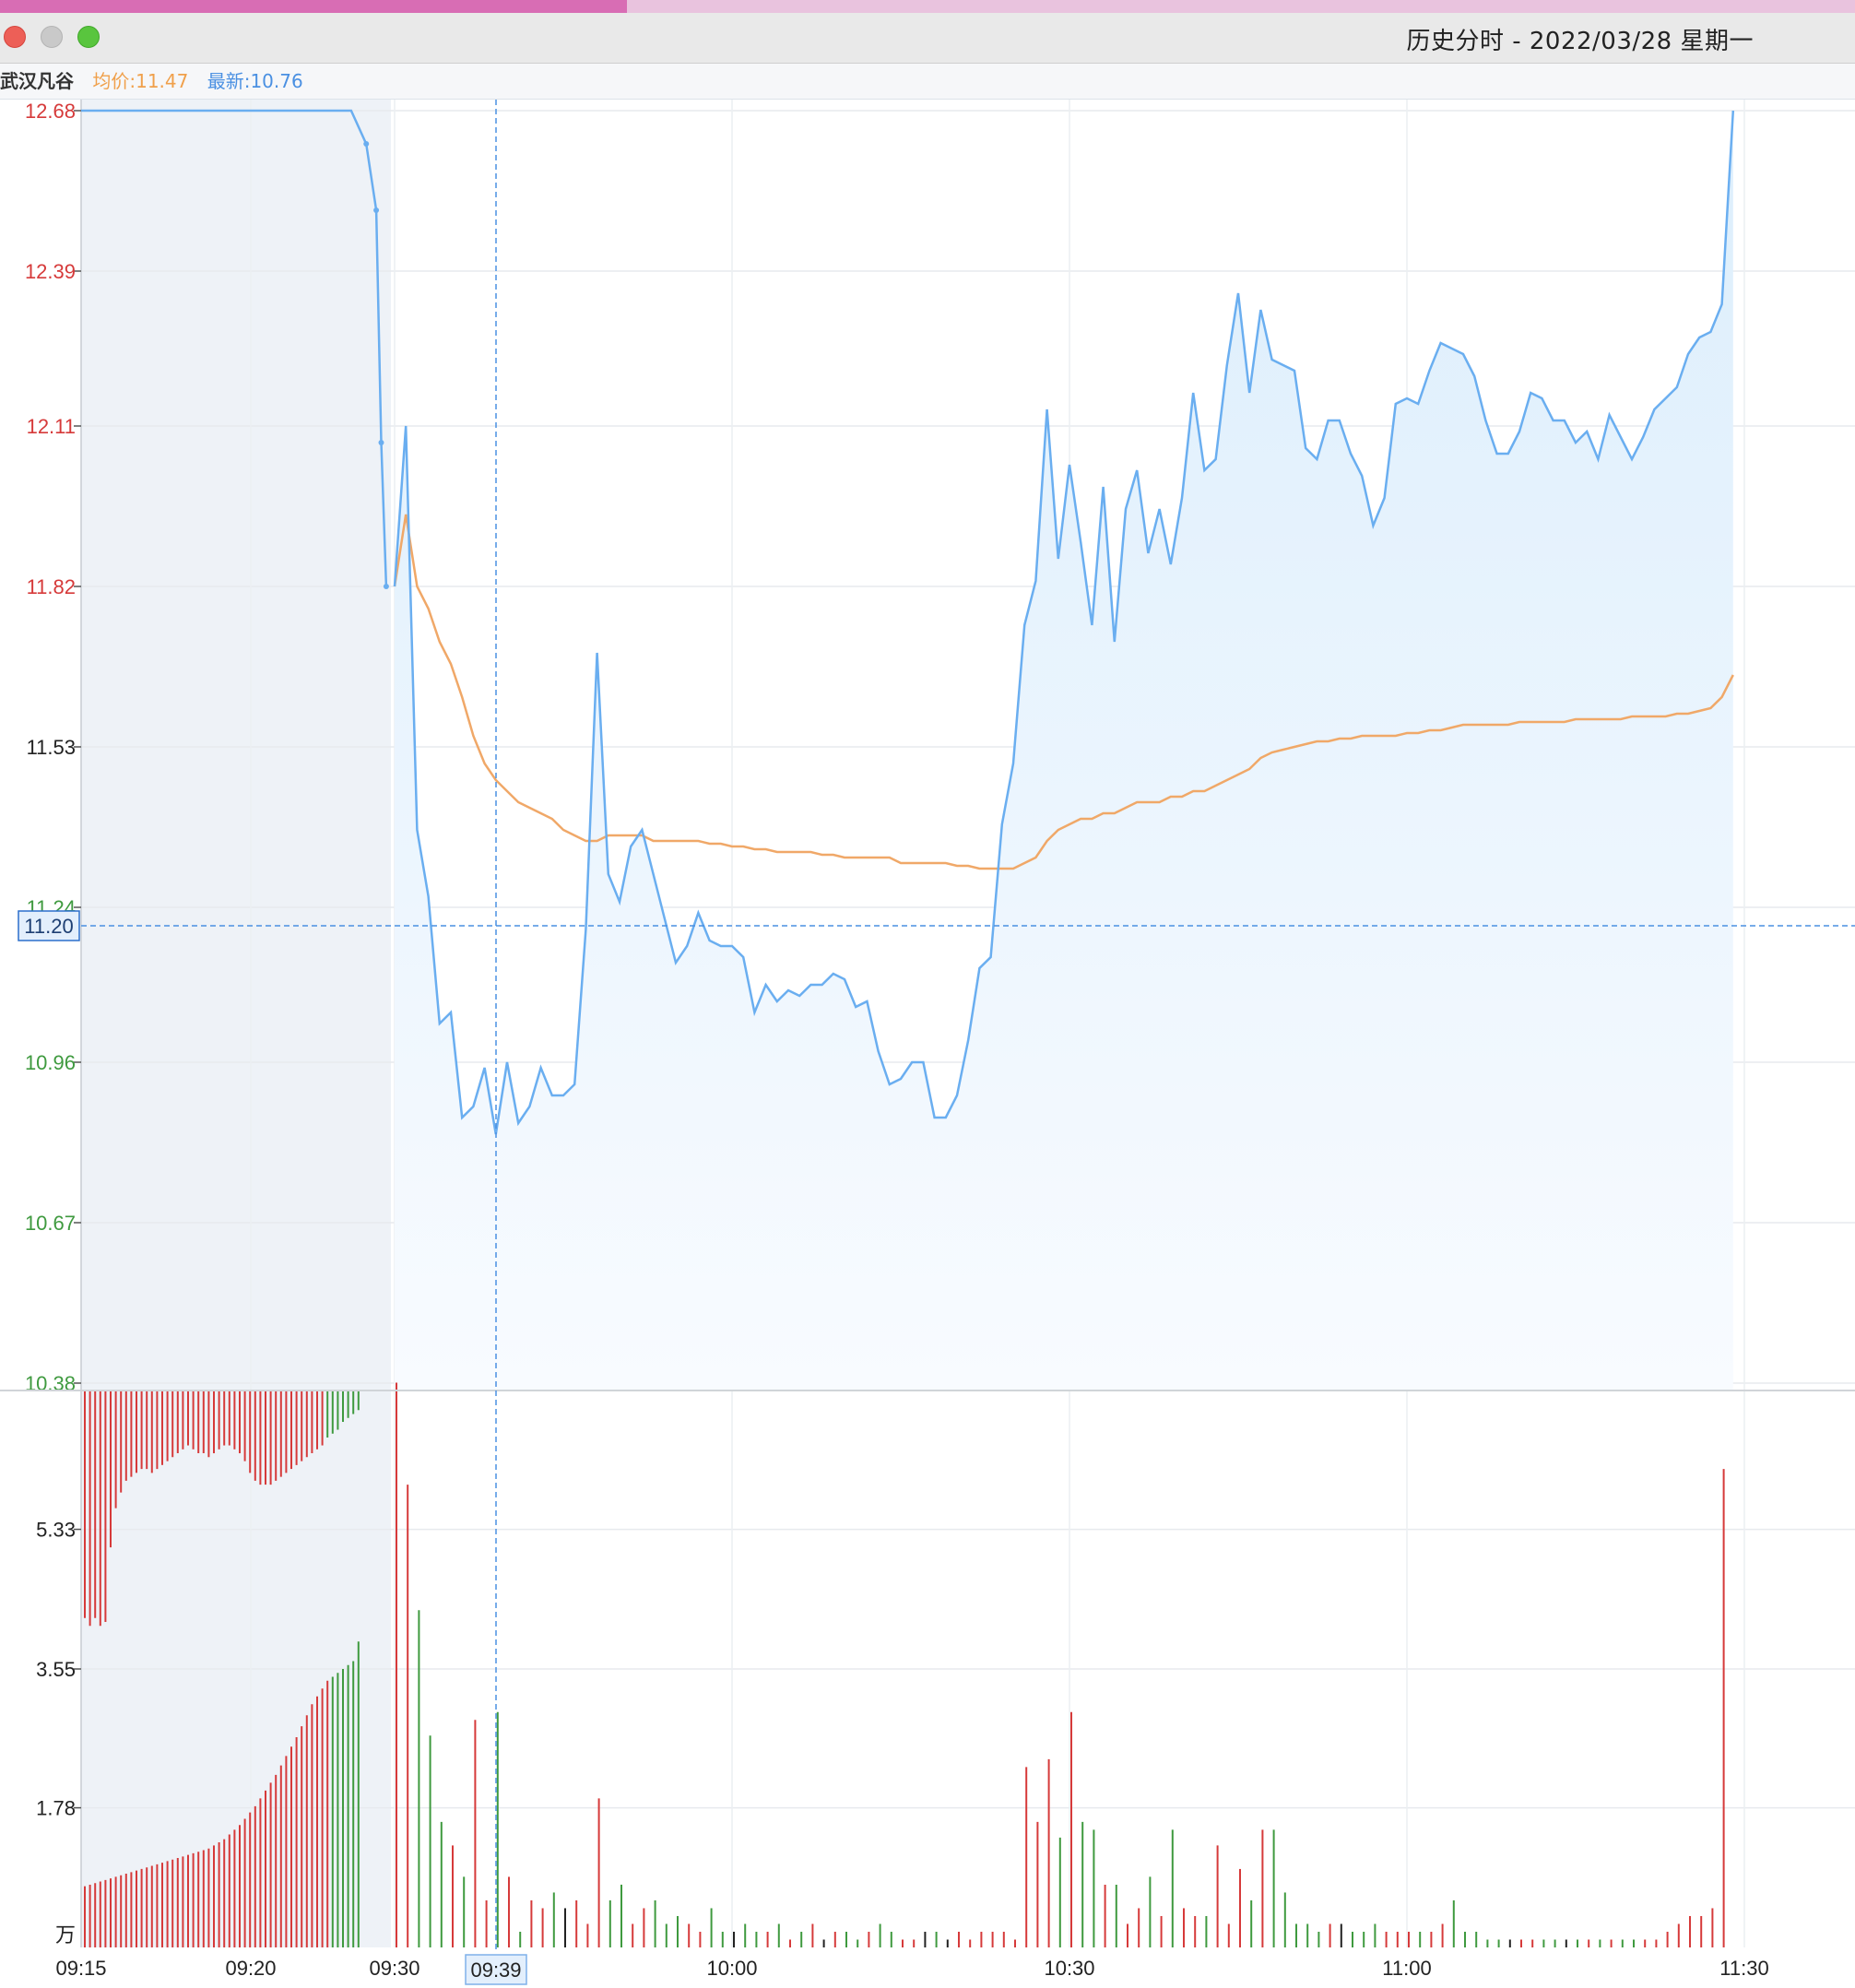 The height and width of the screenshot is (1988, 1855). What do you see at coordinates (1069, 1969) in the screenshot?
I see `time-tick-label: 10:30` at bounding box center [1069, 1969].